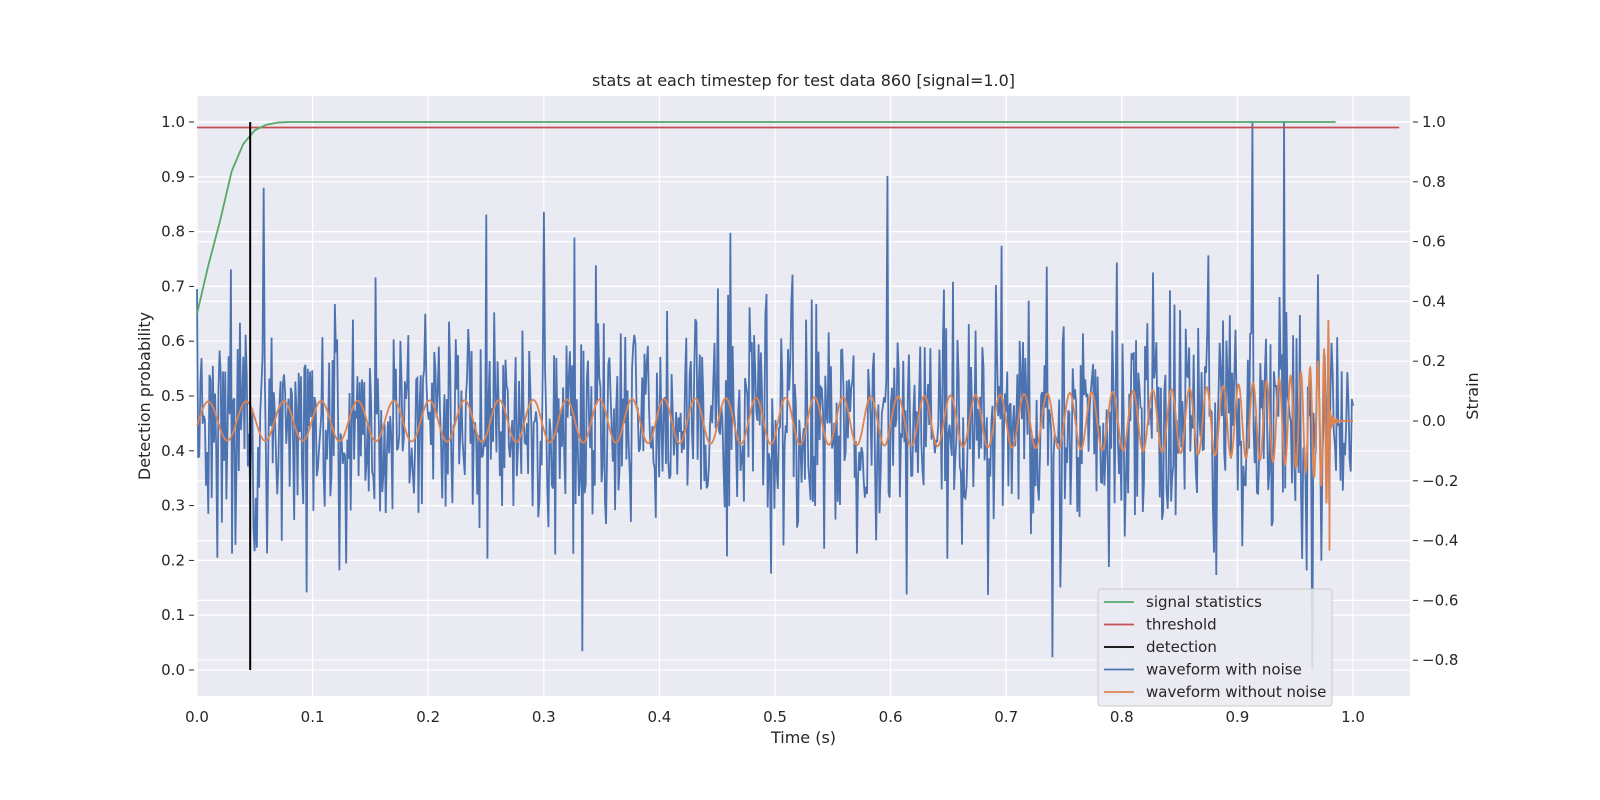 The image size is (1600, 800). What do you see at coordinates (891, 717) in the screenshot?
I see `x-tick-label: 0.6` at bounding box center [891, 717].